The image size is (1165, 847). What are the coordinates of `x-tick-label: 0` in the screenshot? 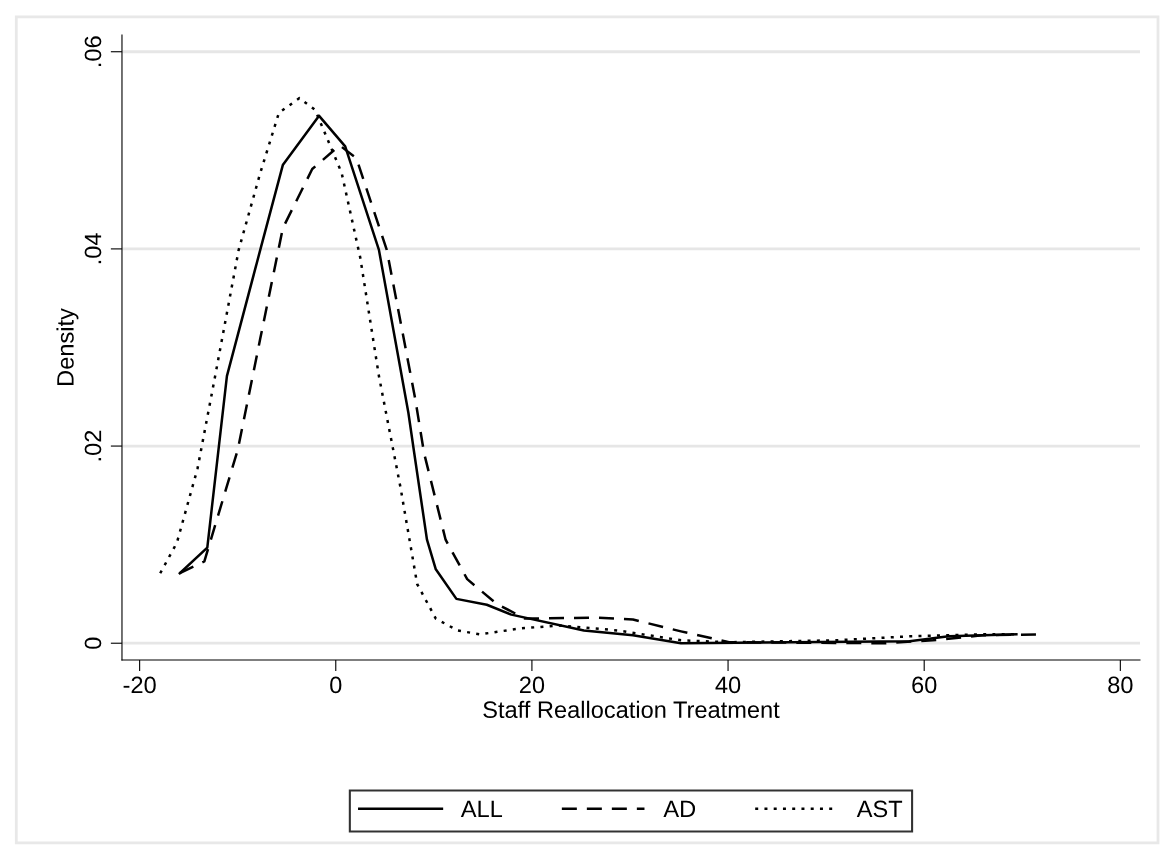 It's located at (336, 685).